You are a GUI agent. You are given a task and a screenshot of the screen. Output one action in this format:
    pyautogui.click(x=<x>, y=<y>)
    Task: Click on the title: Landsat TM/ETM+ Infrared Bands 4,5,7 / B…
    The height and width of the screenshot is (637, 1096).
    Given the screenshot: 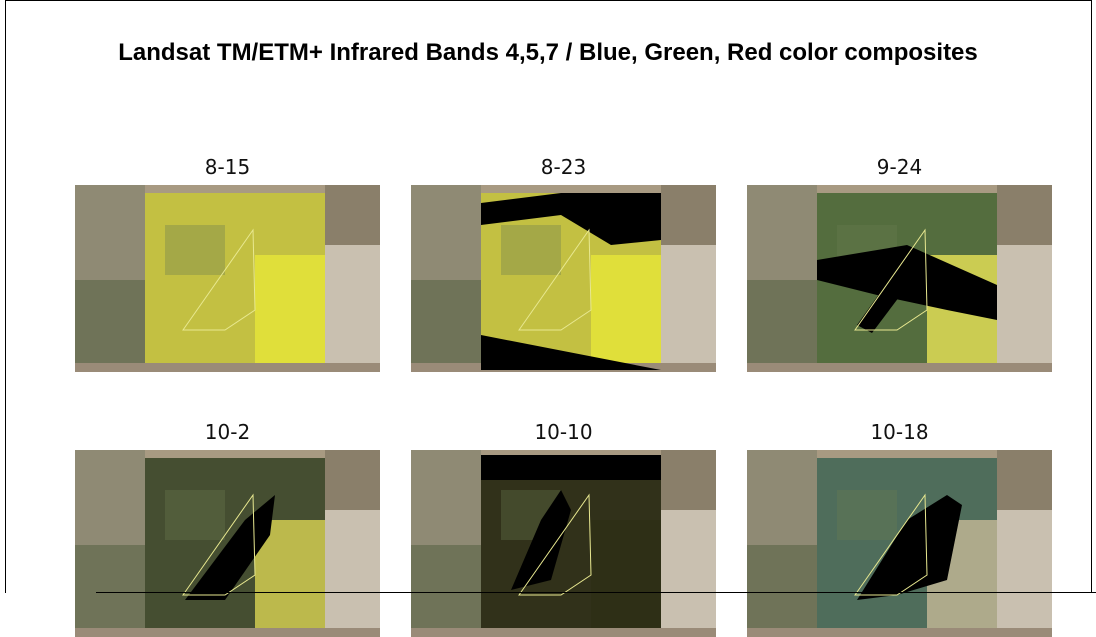 What is the action you would take?
    pyautogui.click(x=548, y=52)
    